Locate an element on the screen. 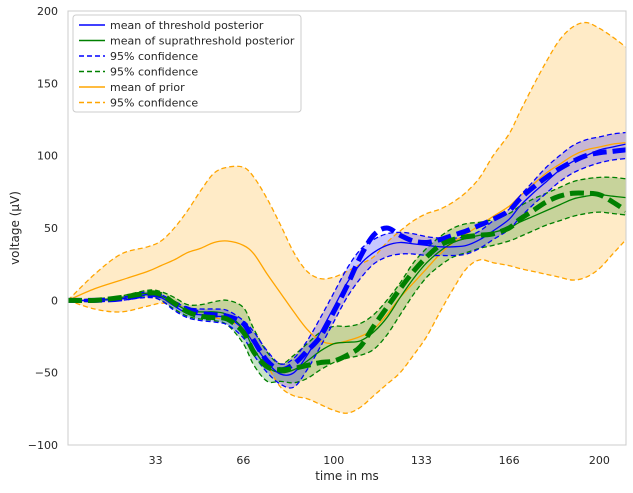 Image resolution: width=633 pixels, height=493 pixels. x-tick-label: 100 is located at coordinates (333, 460).